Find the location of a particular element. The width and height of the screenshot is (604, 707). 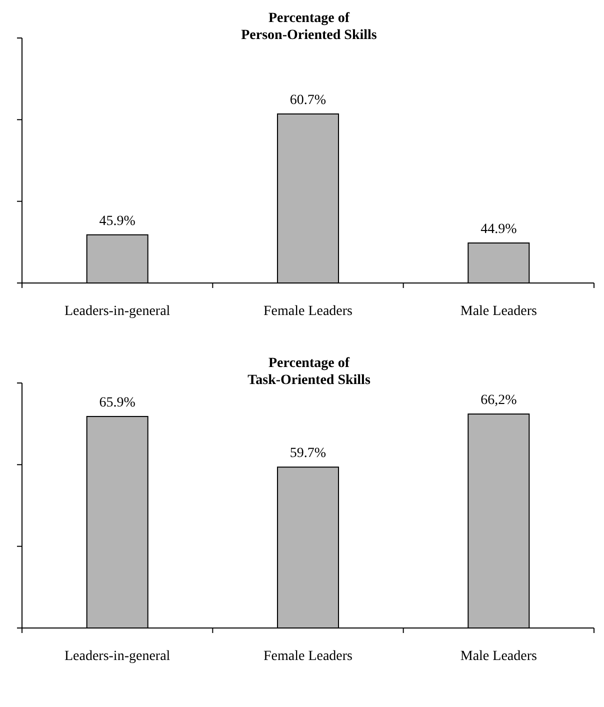

data-label: 44.9% is located at coordinates (499, 229).